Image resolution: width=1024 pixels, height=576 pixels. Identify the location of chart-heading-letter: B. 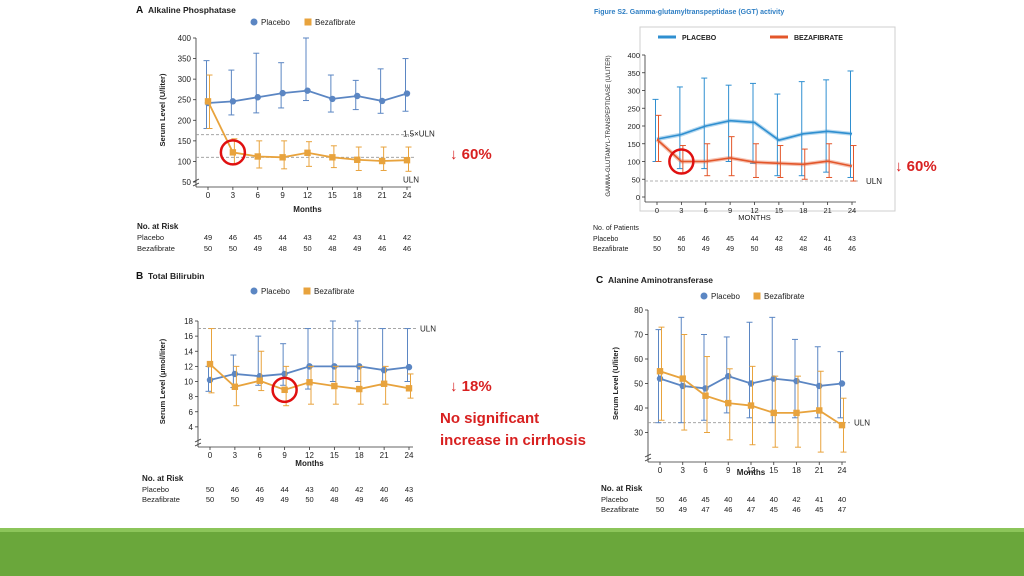
(139, 276).